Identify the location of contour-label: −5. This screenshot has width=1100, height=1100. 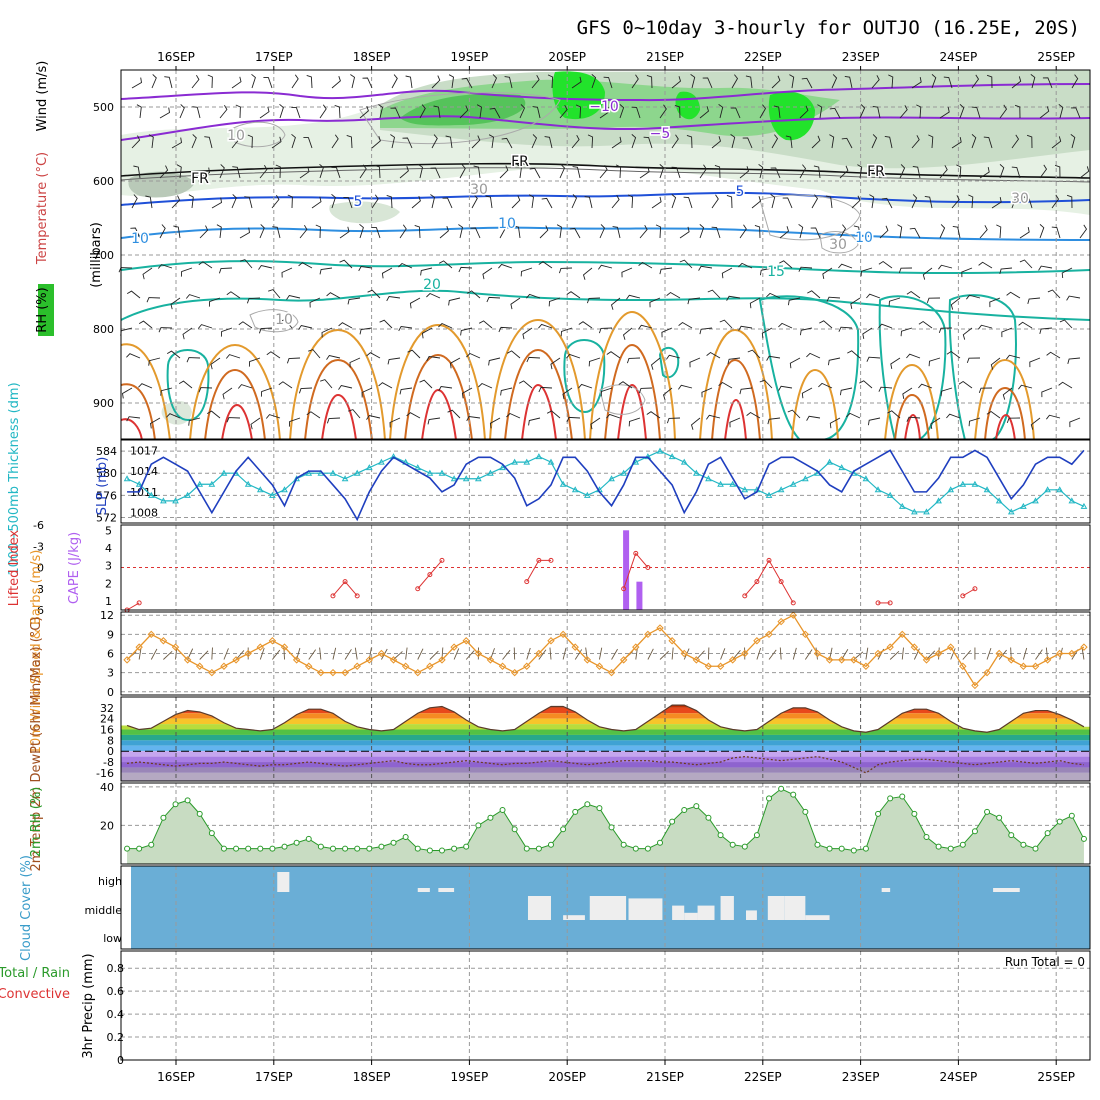
(660, 134).